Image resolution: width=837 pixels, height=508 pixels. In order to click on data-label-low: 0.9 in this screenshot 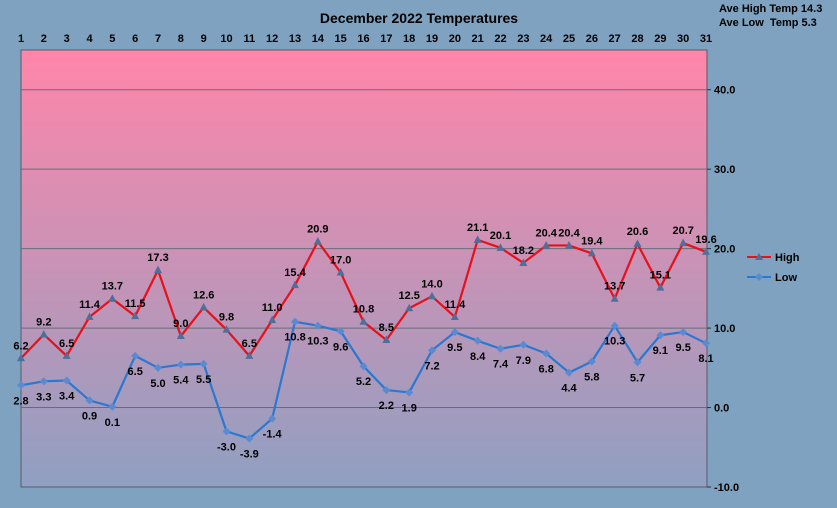, I will do `click(89, 416)`.